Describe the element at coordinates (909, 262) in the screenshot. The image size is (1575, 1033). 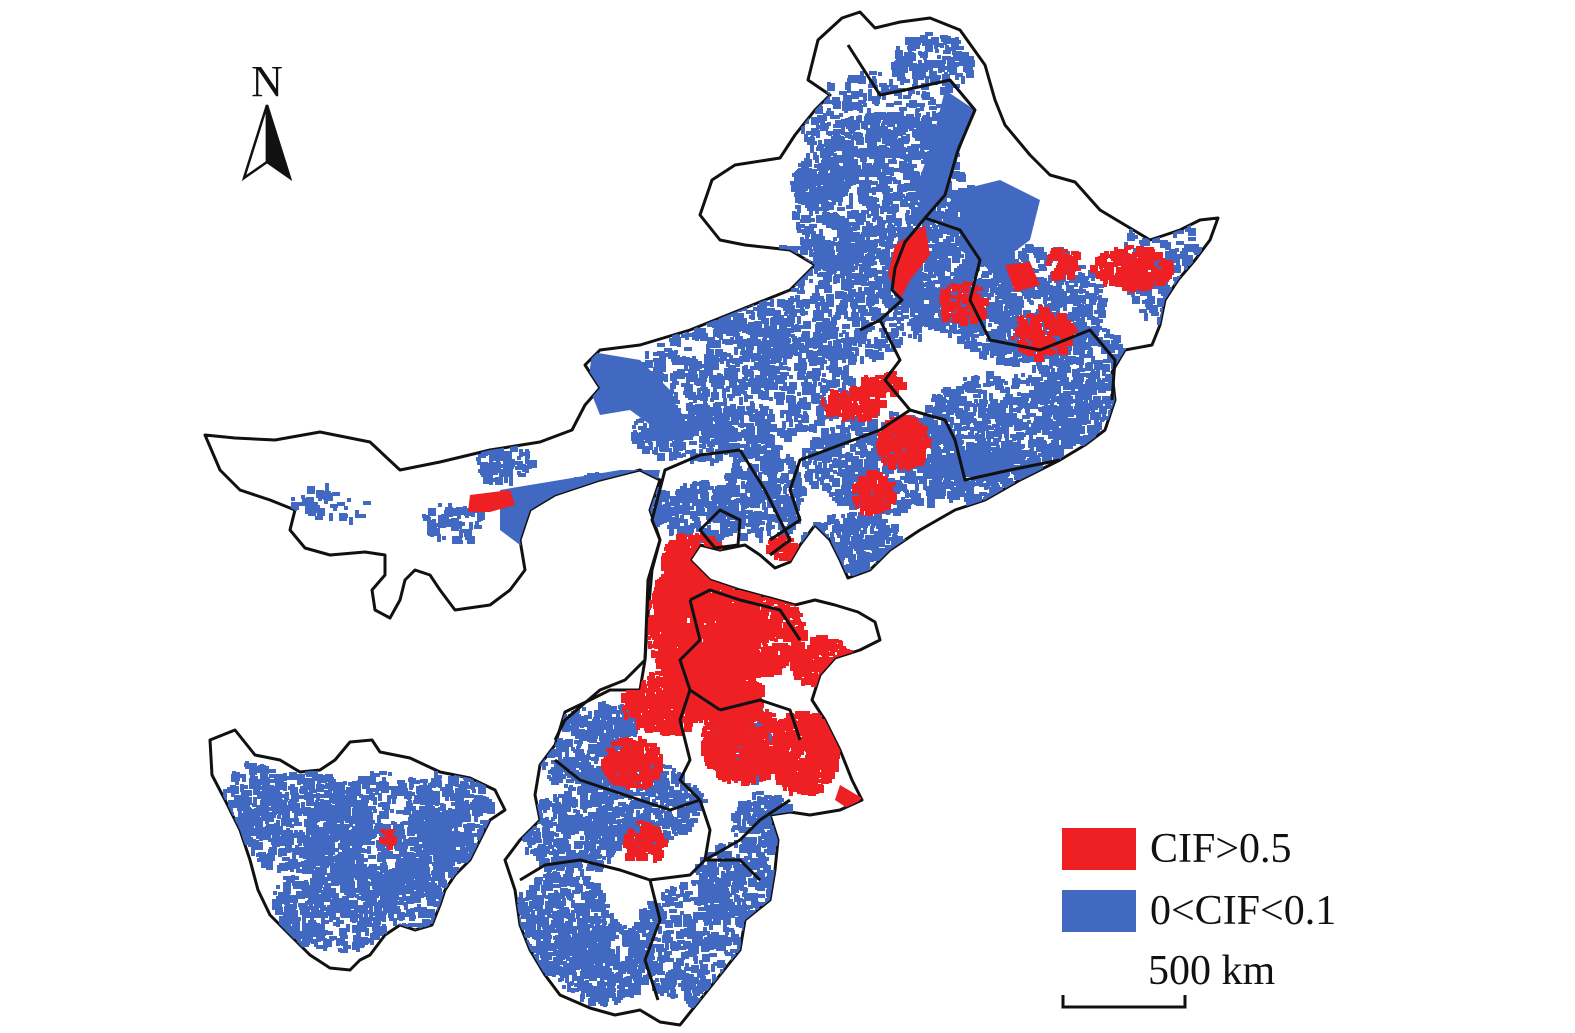
I see `red-patch-northeast-strip` at that location.